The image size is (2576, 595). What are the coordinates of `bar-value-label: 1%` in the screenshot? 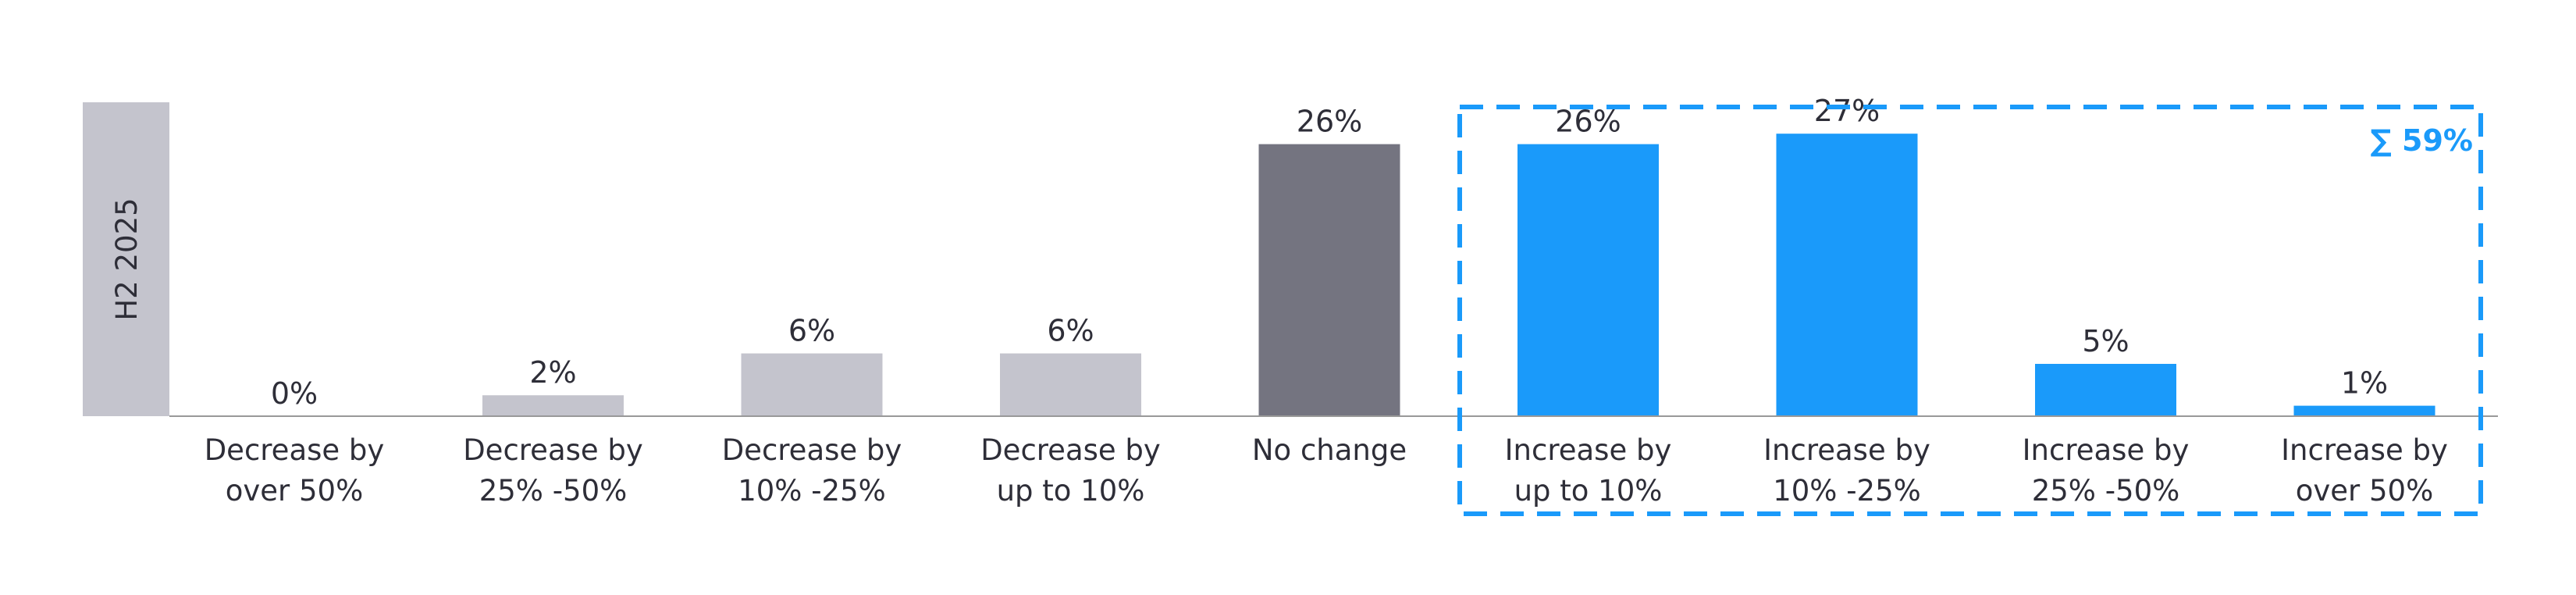 It's located at (2364, 383).